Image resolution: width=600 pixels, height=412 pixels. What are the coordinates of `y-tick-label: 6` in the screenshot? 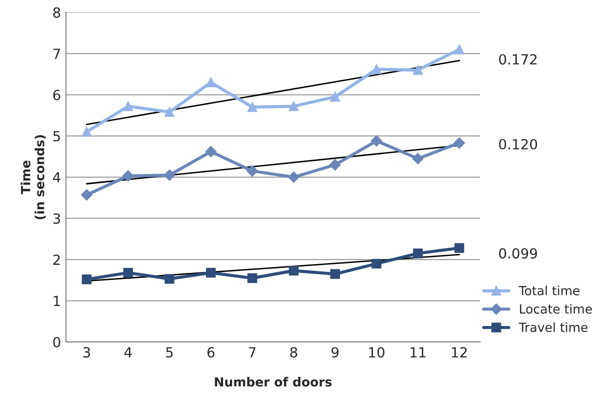 It's located at (56, 95).